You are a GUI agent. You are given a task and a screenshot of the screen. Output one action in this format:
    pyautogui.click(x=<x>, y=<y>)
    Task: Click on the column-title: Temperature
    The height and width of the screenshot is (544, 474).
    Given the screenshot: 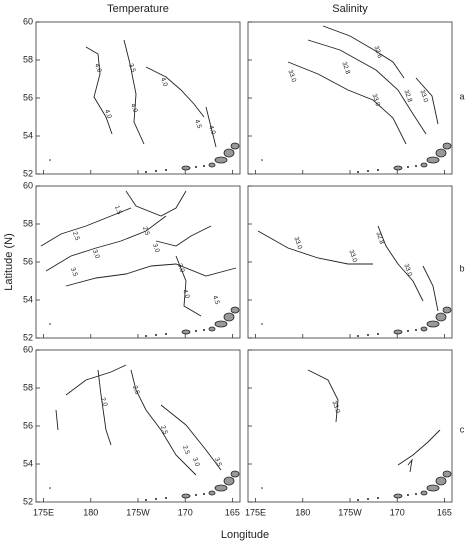 What is the action you would take?
    pyautogui.click(x=138, y=9)
    